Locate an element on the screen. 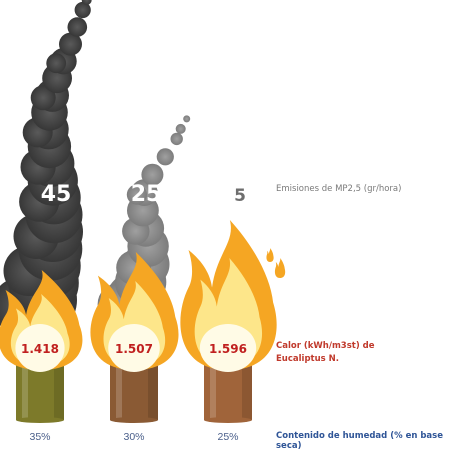 This screenshot has height=451, width=469. emissions-series-label: Emisiones de MP2,5 (gr/hora) is located at coordinates (339, 189).